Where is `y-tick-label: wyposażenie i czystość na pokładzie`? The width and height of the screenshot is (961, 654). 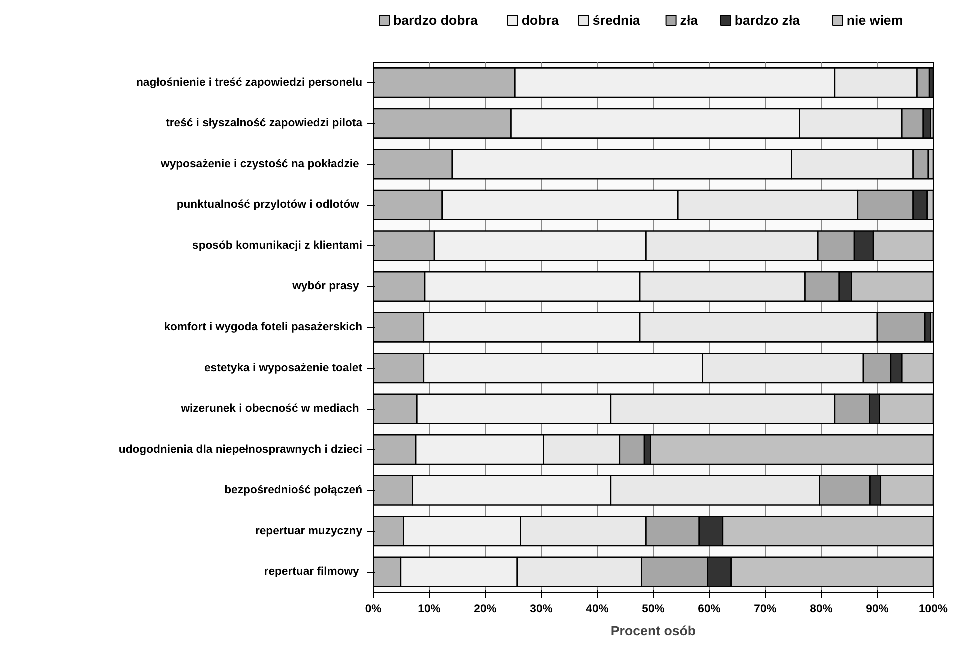 y-tick-label: wyposażenie i czystość na pokładzie is located at coordinates (260, 164).